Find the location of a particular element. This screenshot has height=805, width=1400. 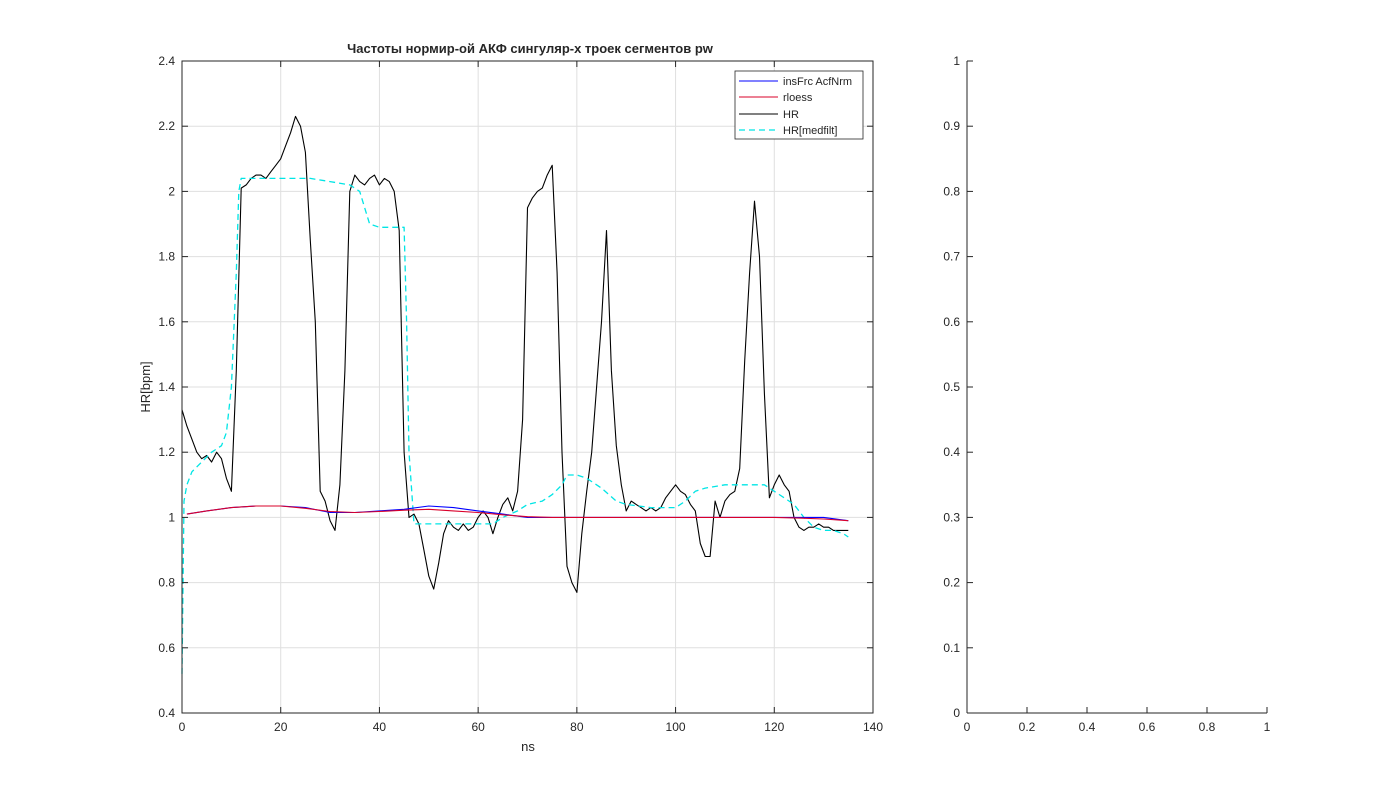

empty-x-tick-label: 0.4 is located at coordinates (1087, 727).